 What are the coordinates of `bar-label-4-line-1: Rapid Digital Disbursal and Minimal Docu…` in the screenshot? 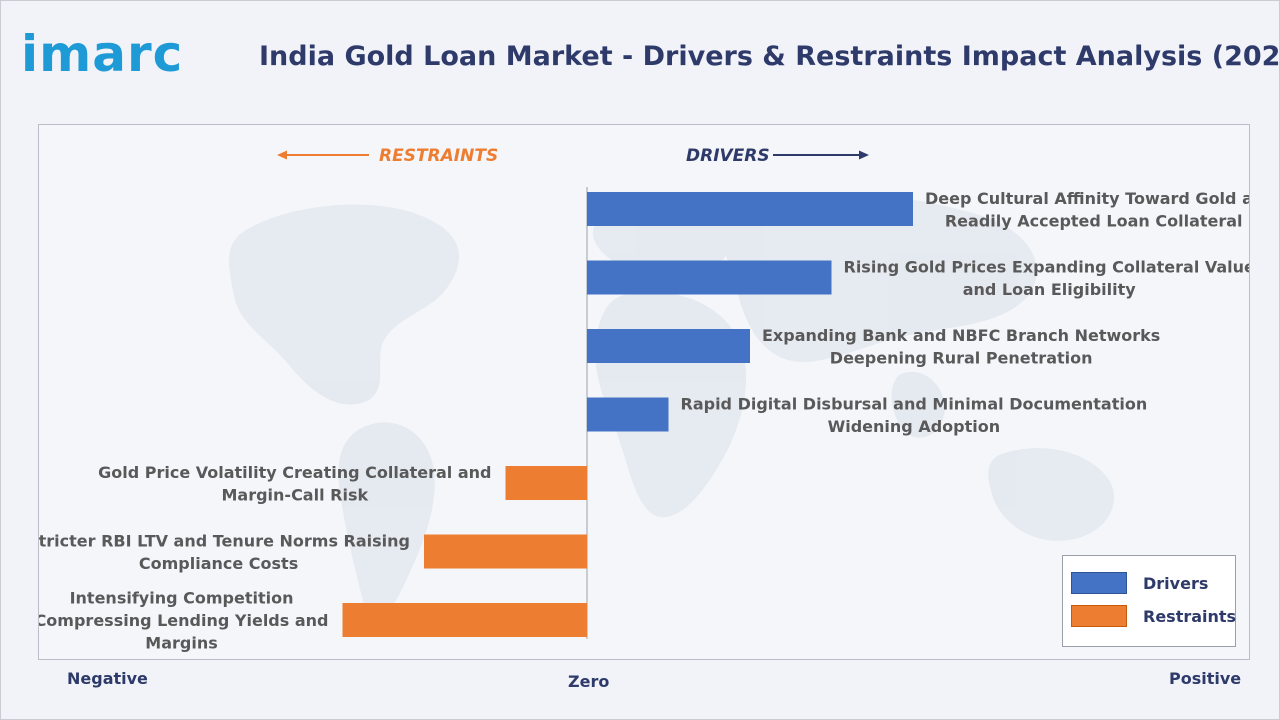 It's located at (914, 403).